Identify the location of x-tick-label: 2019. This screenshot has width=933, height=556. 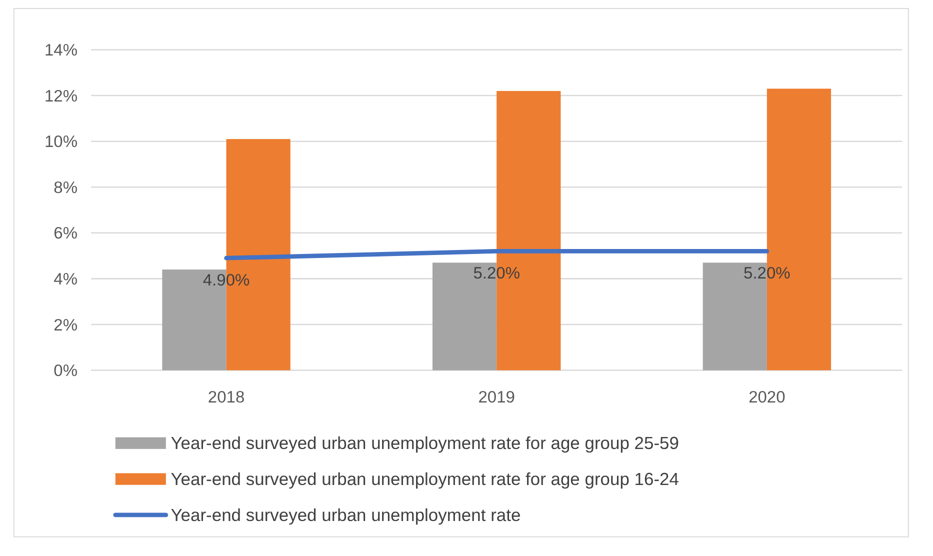
(496, 397).